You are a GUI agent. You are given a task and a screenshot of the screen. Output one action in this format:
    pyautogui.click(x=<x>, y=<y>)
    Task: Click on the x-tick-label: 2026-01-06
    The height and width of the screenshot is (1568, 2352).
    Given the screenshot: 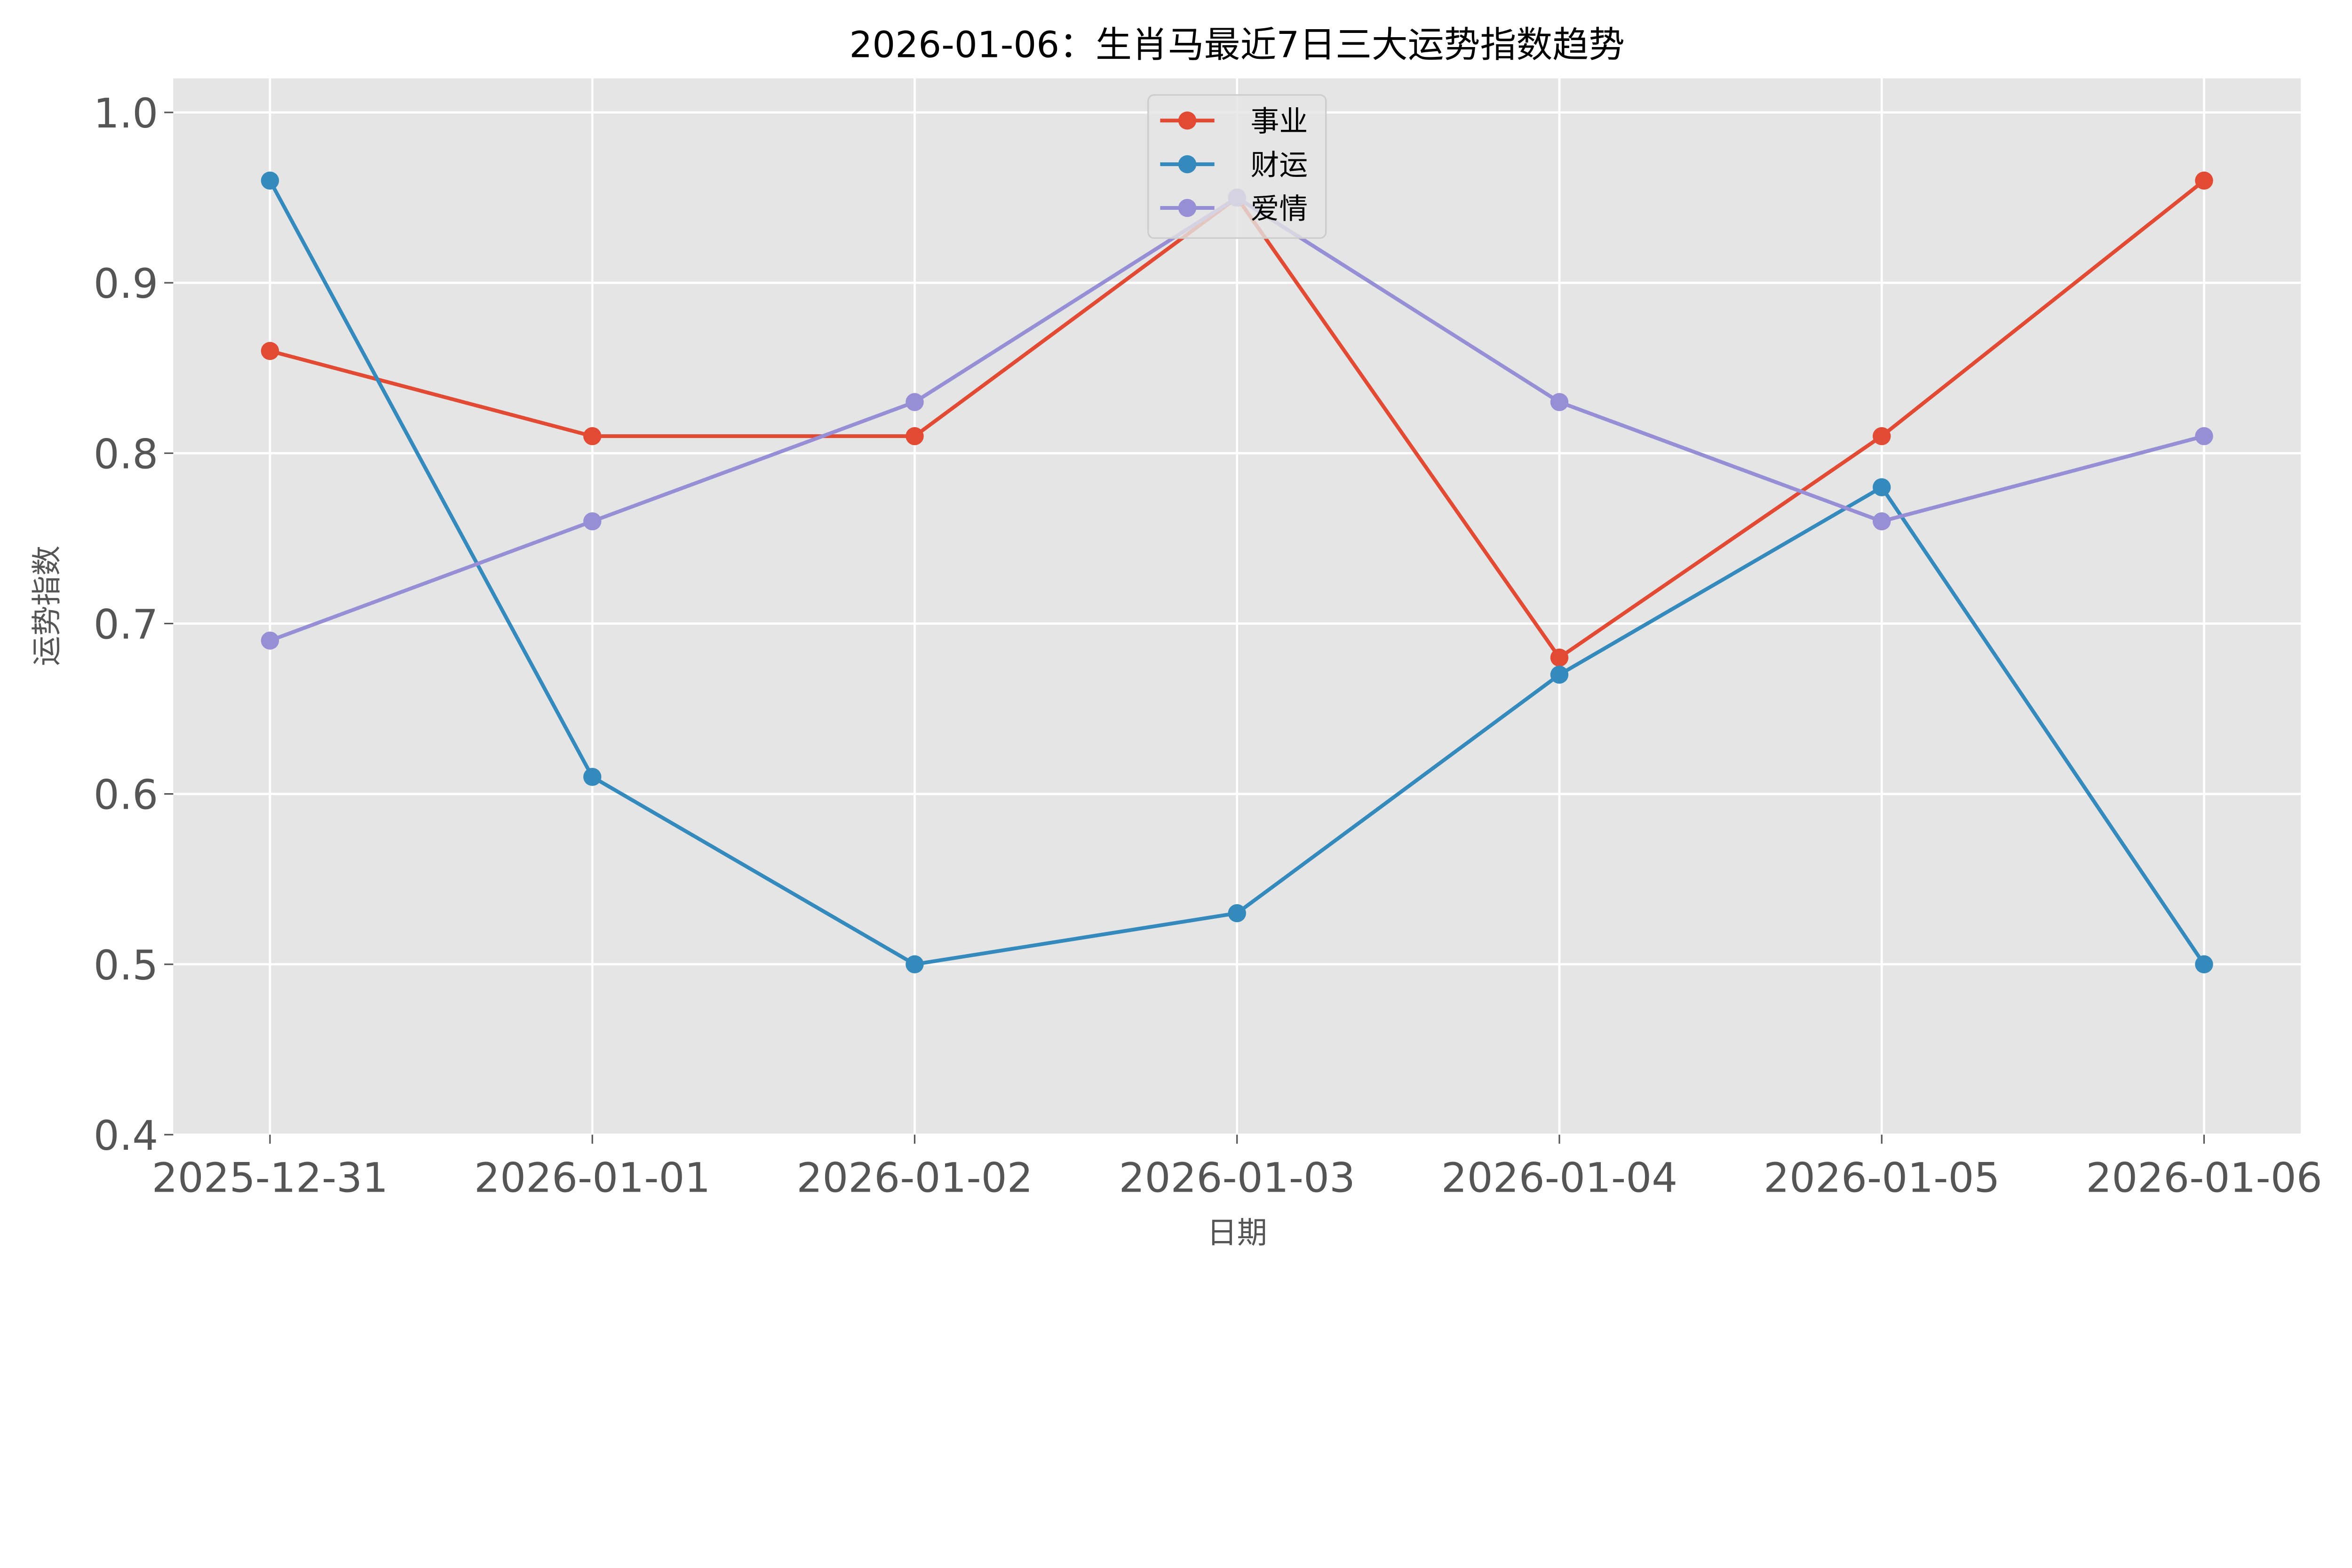 What is the action you would take?
    pyautogui.click(x=2204, y=1178)
    